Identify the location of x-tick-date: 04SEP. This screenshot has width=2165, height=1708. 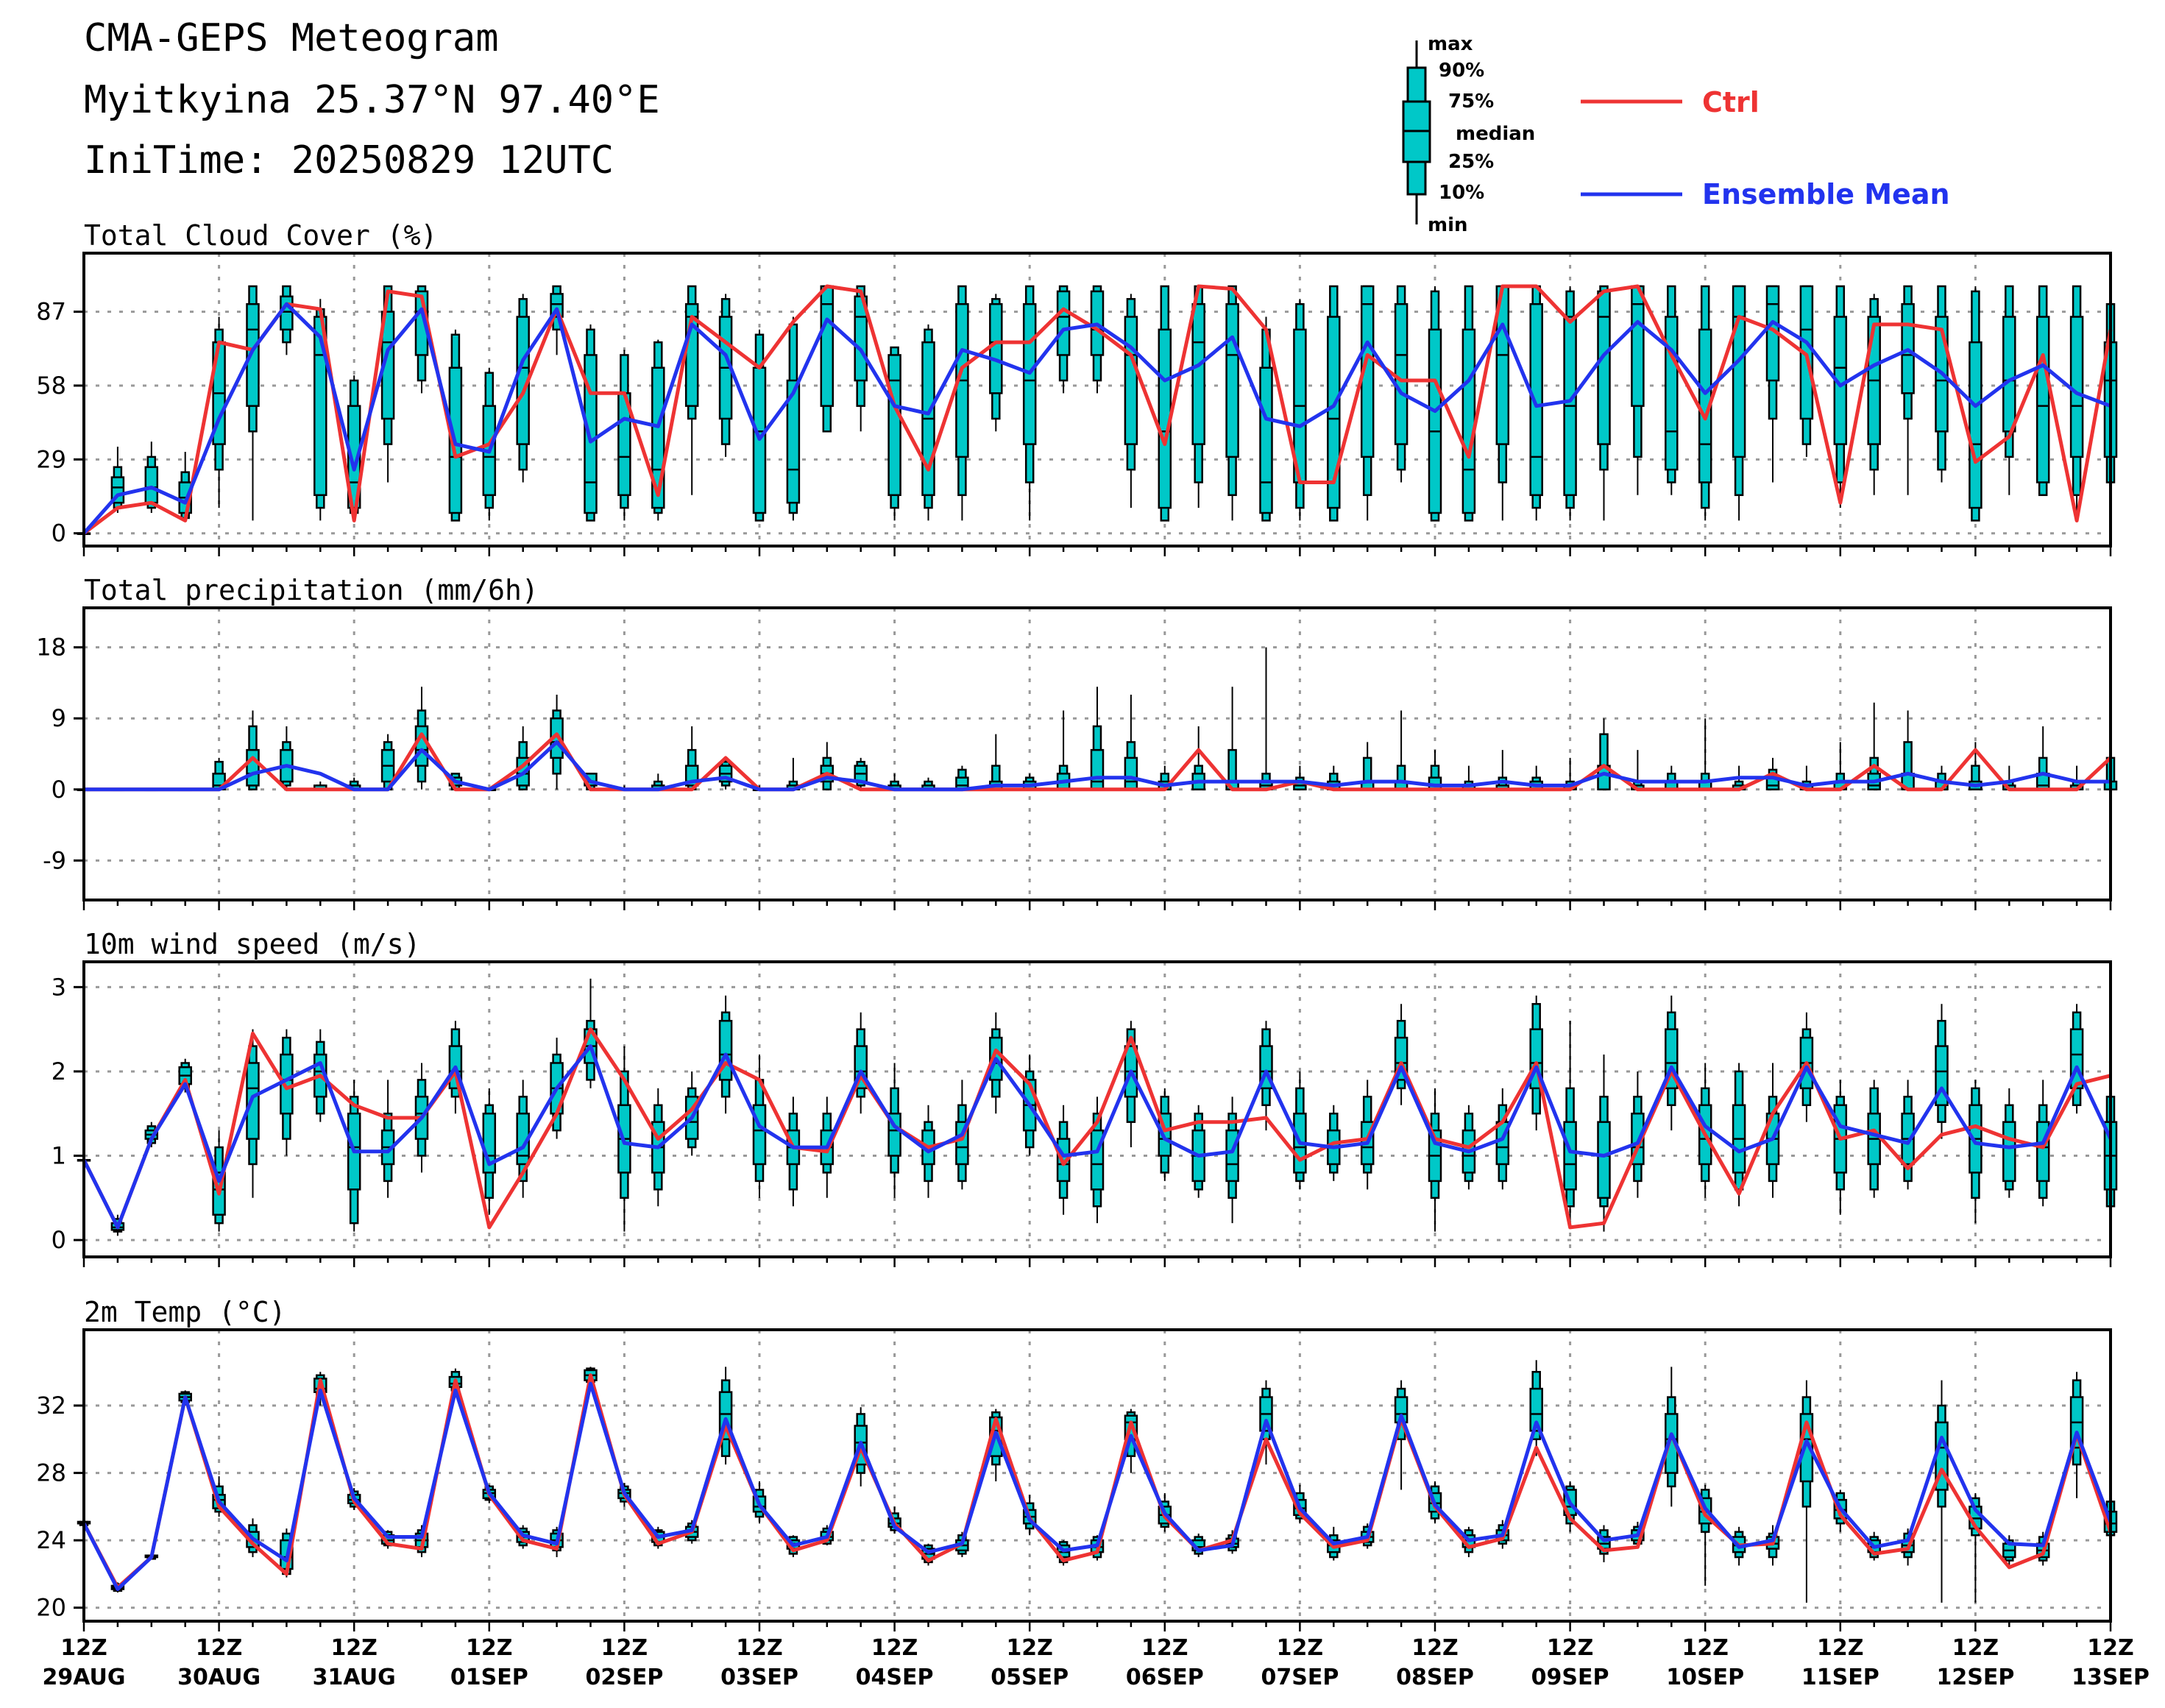
(895, 1678).